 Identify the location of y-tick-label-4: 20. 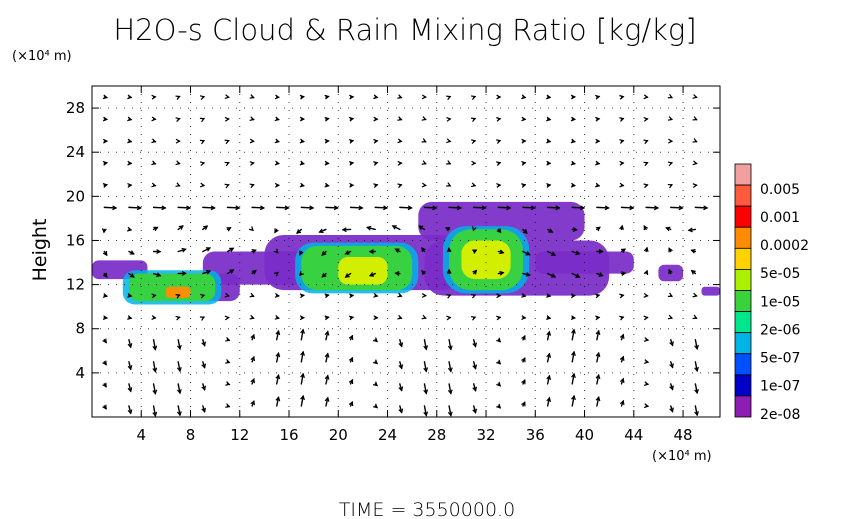
(75, 196).